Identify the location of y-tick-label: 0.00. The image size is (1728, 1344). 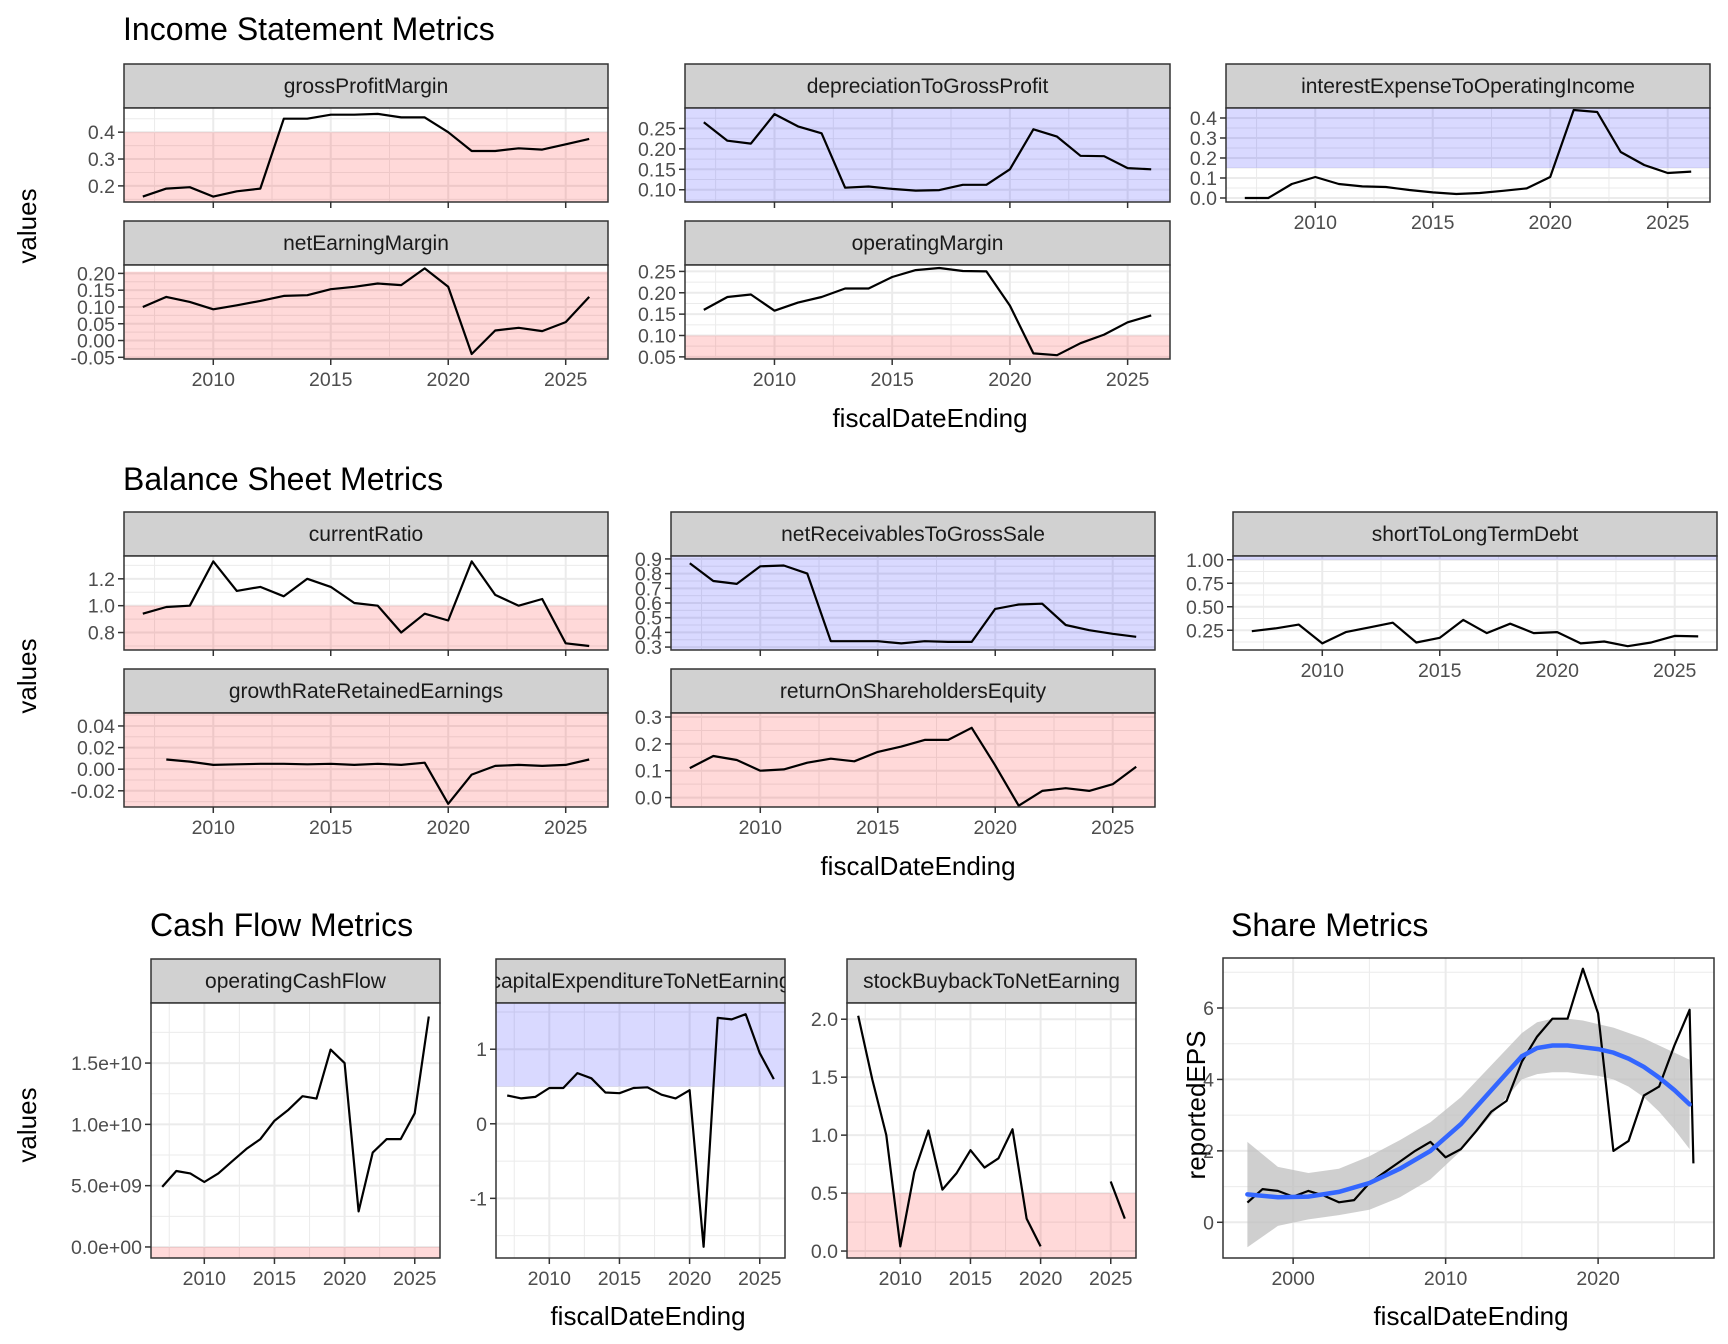
(96, 770).